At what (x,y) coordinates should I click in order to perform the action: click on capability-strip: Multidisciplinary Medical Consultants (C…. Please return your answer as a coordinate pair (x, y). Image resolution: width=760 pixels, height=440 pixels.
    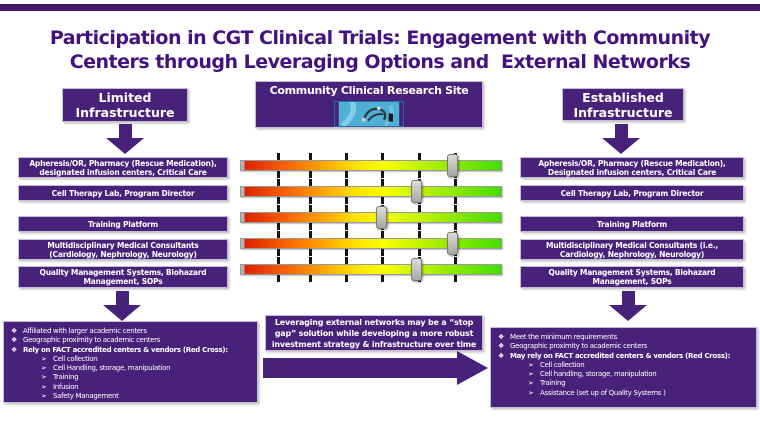
    Looking at the image, I should click on (123, 249).